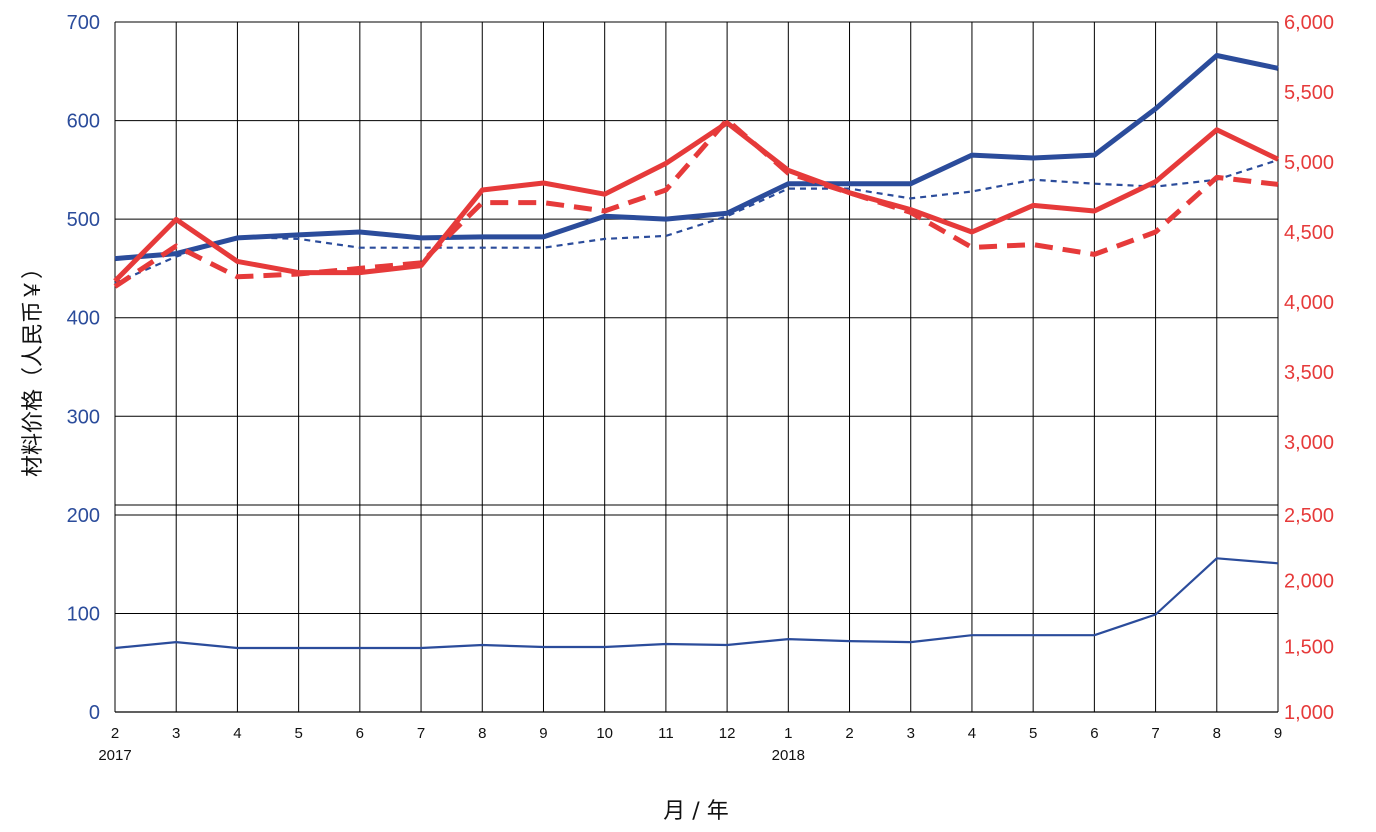 Image resolution: width=1376 pixels, height=832 pixels. Describe the element at coordinates (696, 221) in the screenshot. I see `series-line-left-thin-dashed` at that location.